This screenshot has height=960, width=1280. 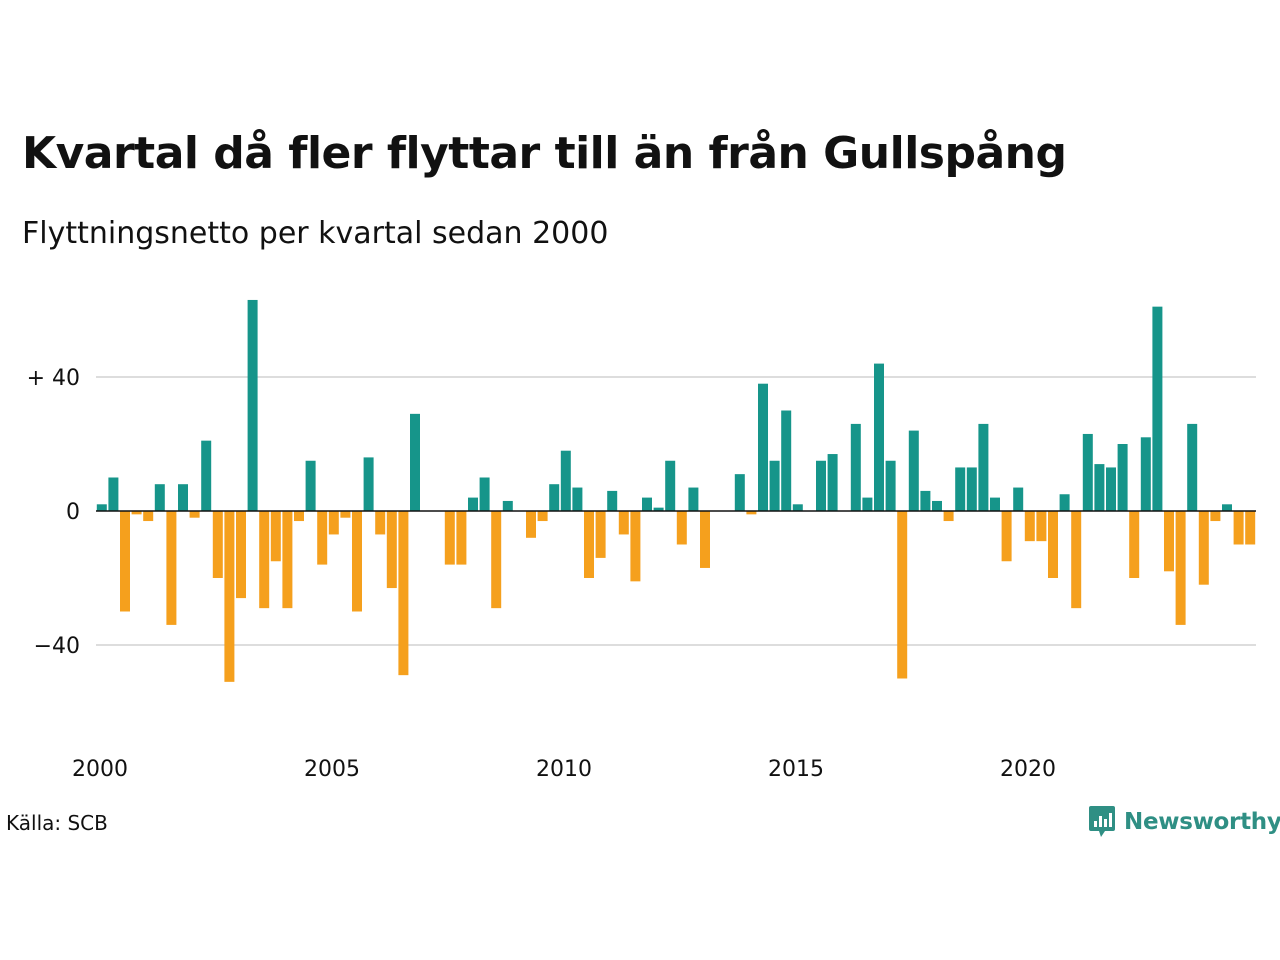 I want to click on bar-2024-q4, so click(x=1250, y=528).